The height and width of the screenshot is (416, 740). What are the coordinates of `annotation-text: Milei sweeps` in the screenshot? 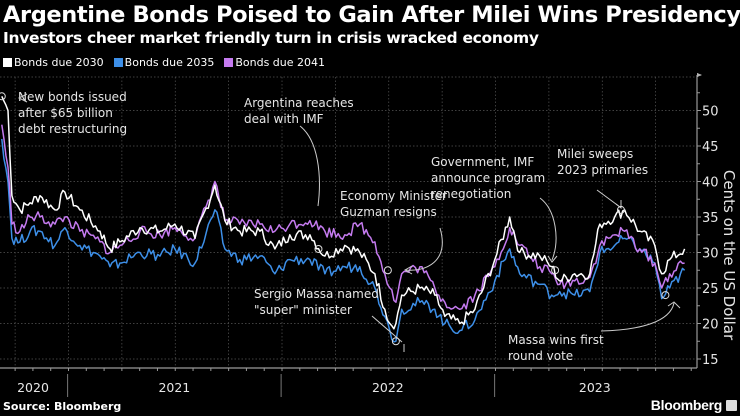 It's located at (595, 154).